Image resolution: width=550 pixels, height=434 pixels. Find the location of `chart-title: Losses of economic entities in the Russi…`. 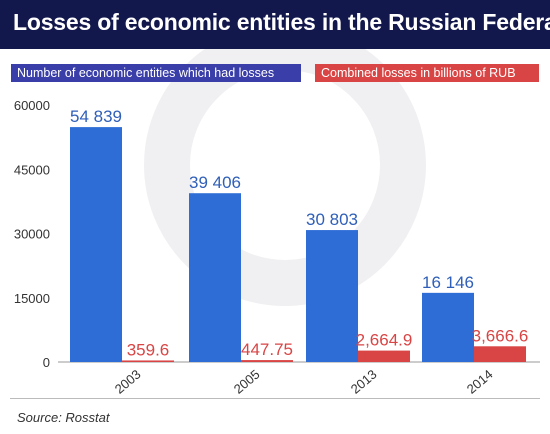

chart-title: Losses of economic entities in the Russi… is located at coordinates (281, 22).